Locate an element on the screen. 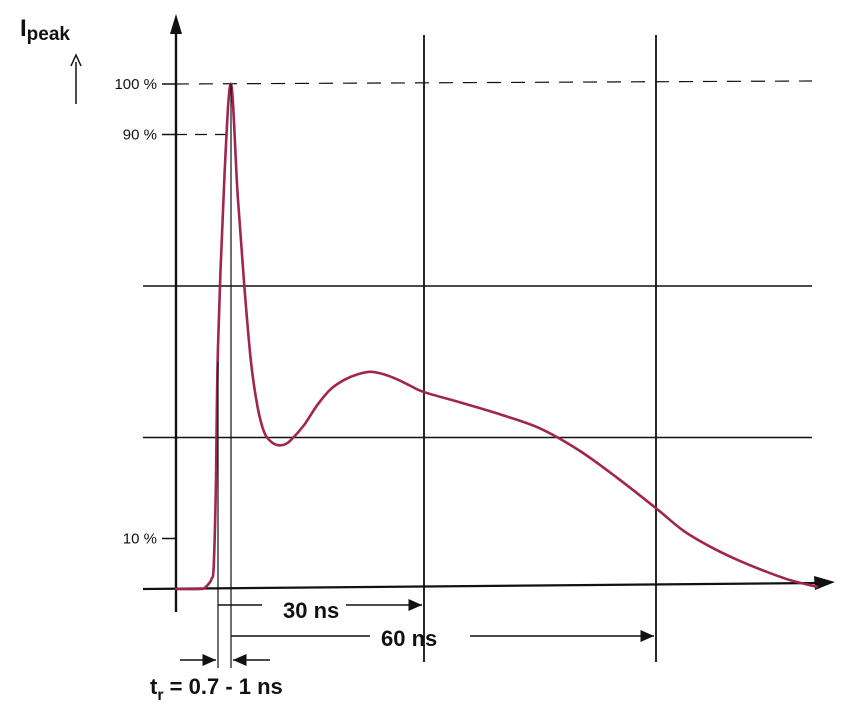 The width and height of the screenshot is (868, 708). y-axis-label: Ipeak is located at coordinates (45, 30).